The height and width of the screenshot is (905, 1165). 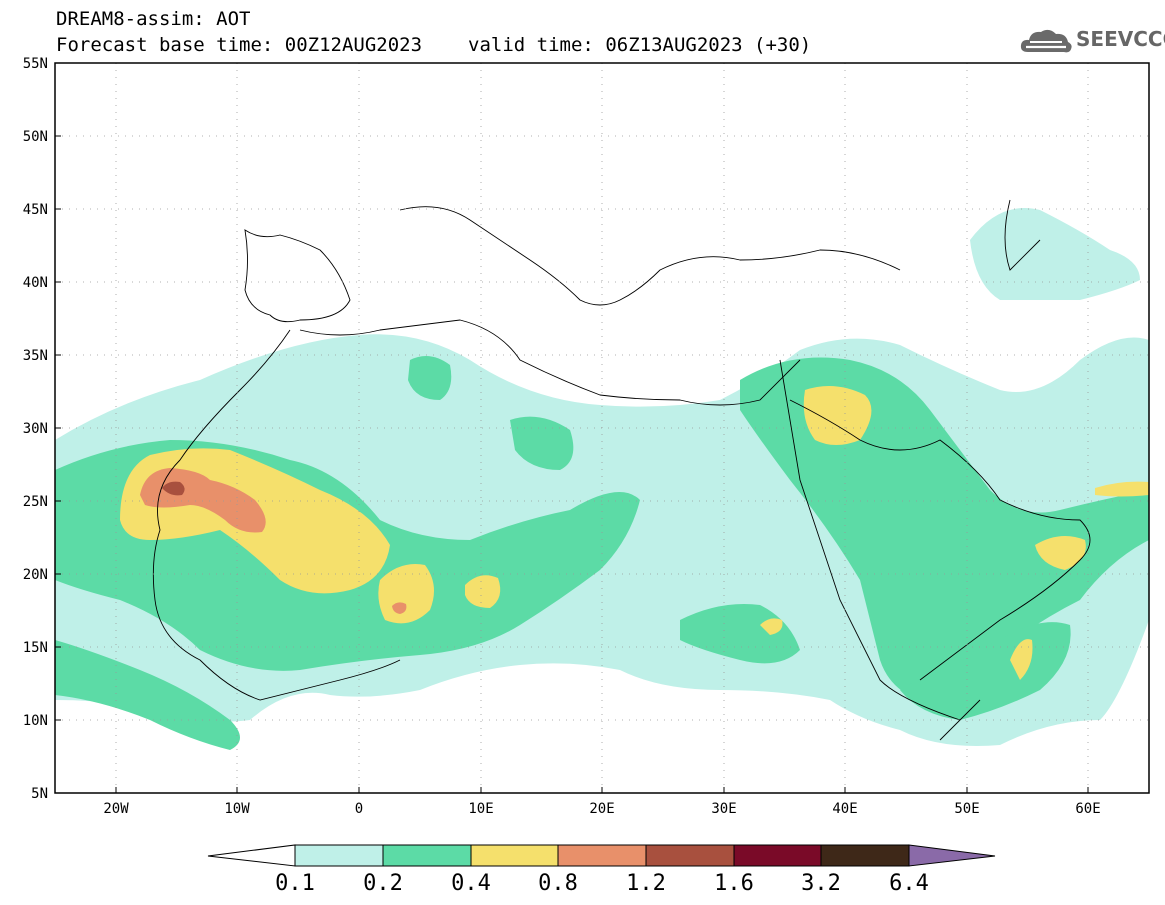 I want to click on aot-green-libya, so click(x=542, y=443).